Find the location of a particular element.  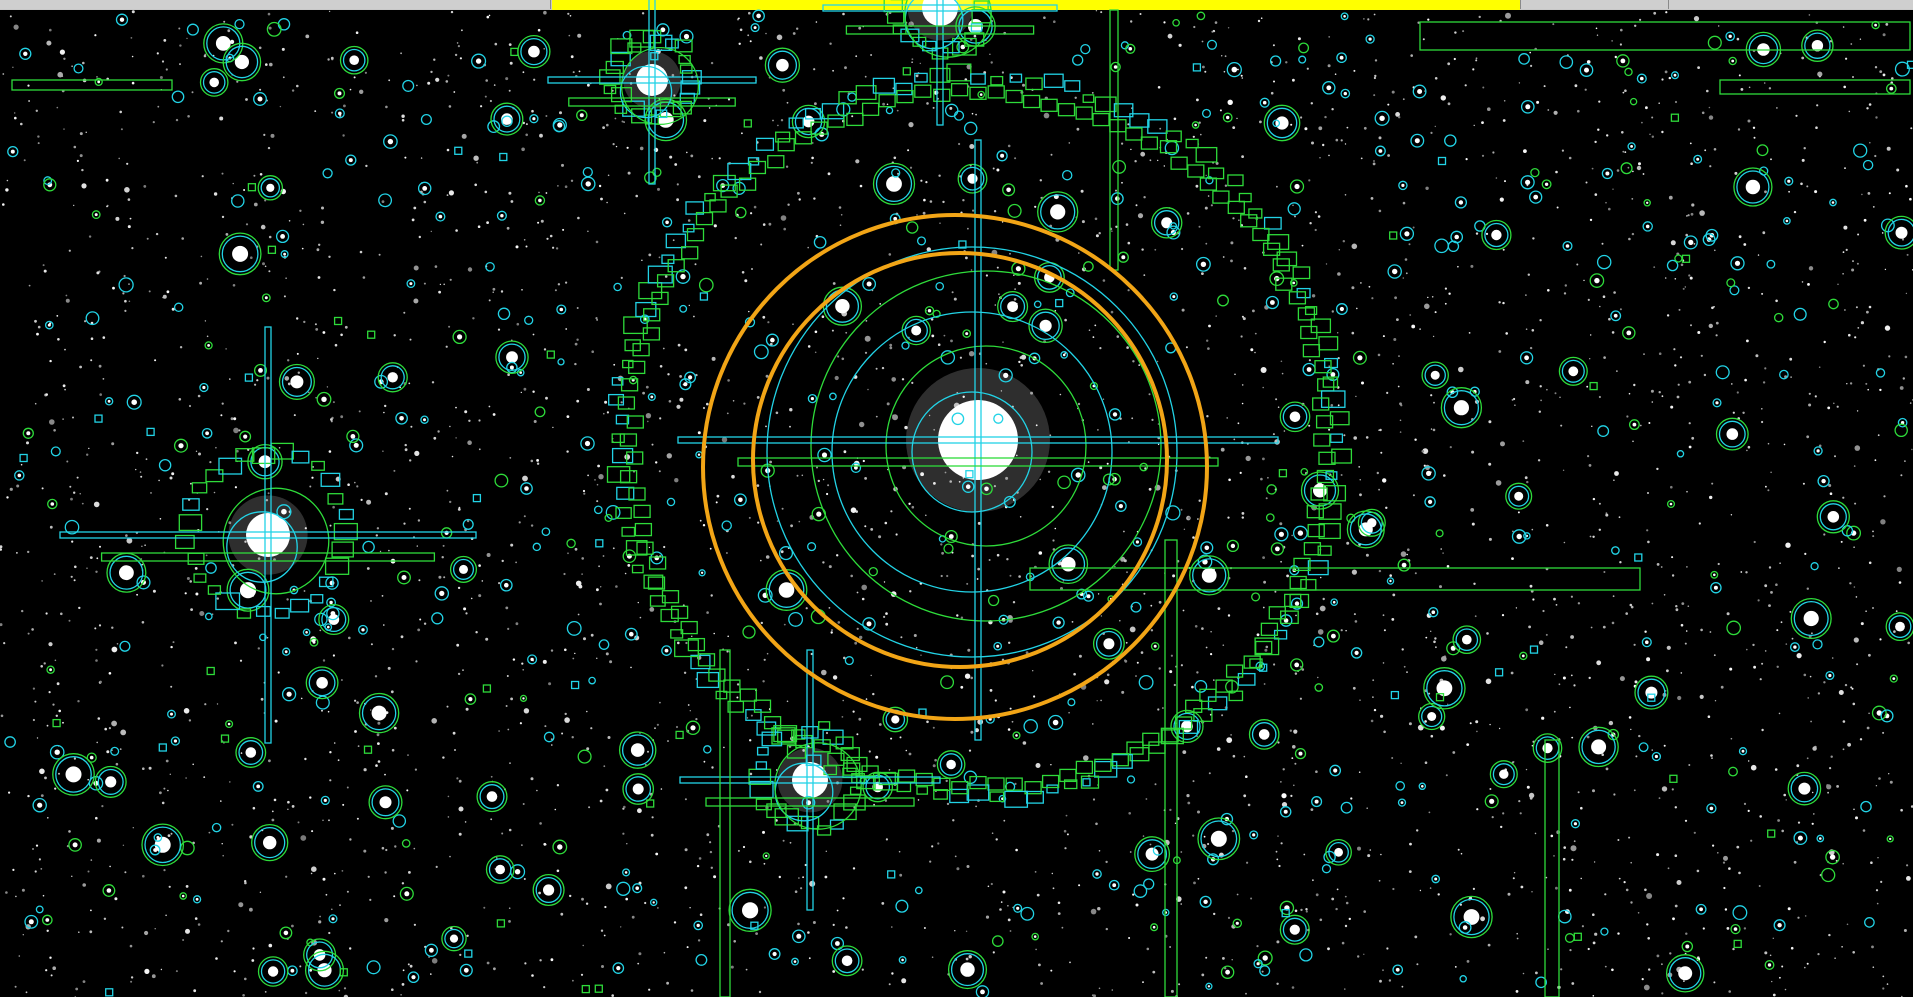

detection-box is located at coordinates (1909, 64).